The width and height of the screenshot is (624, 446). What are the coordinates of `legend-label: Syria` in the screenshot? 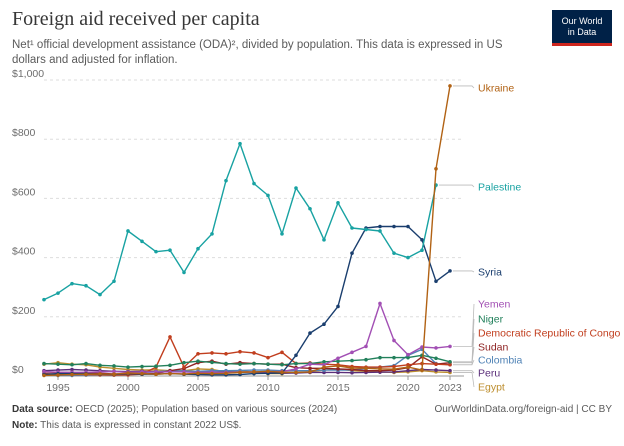 It's located at (490, 273).